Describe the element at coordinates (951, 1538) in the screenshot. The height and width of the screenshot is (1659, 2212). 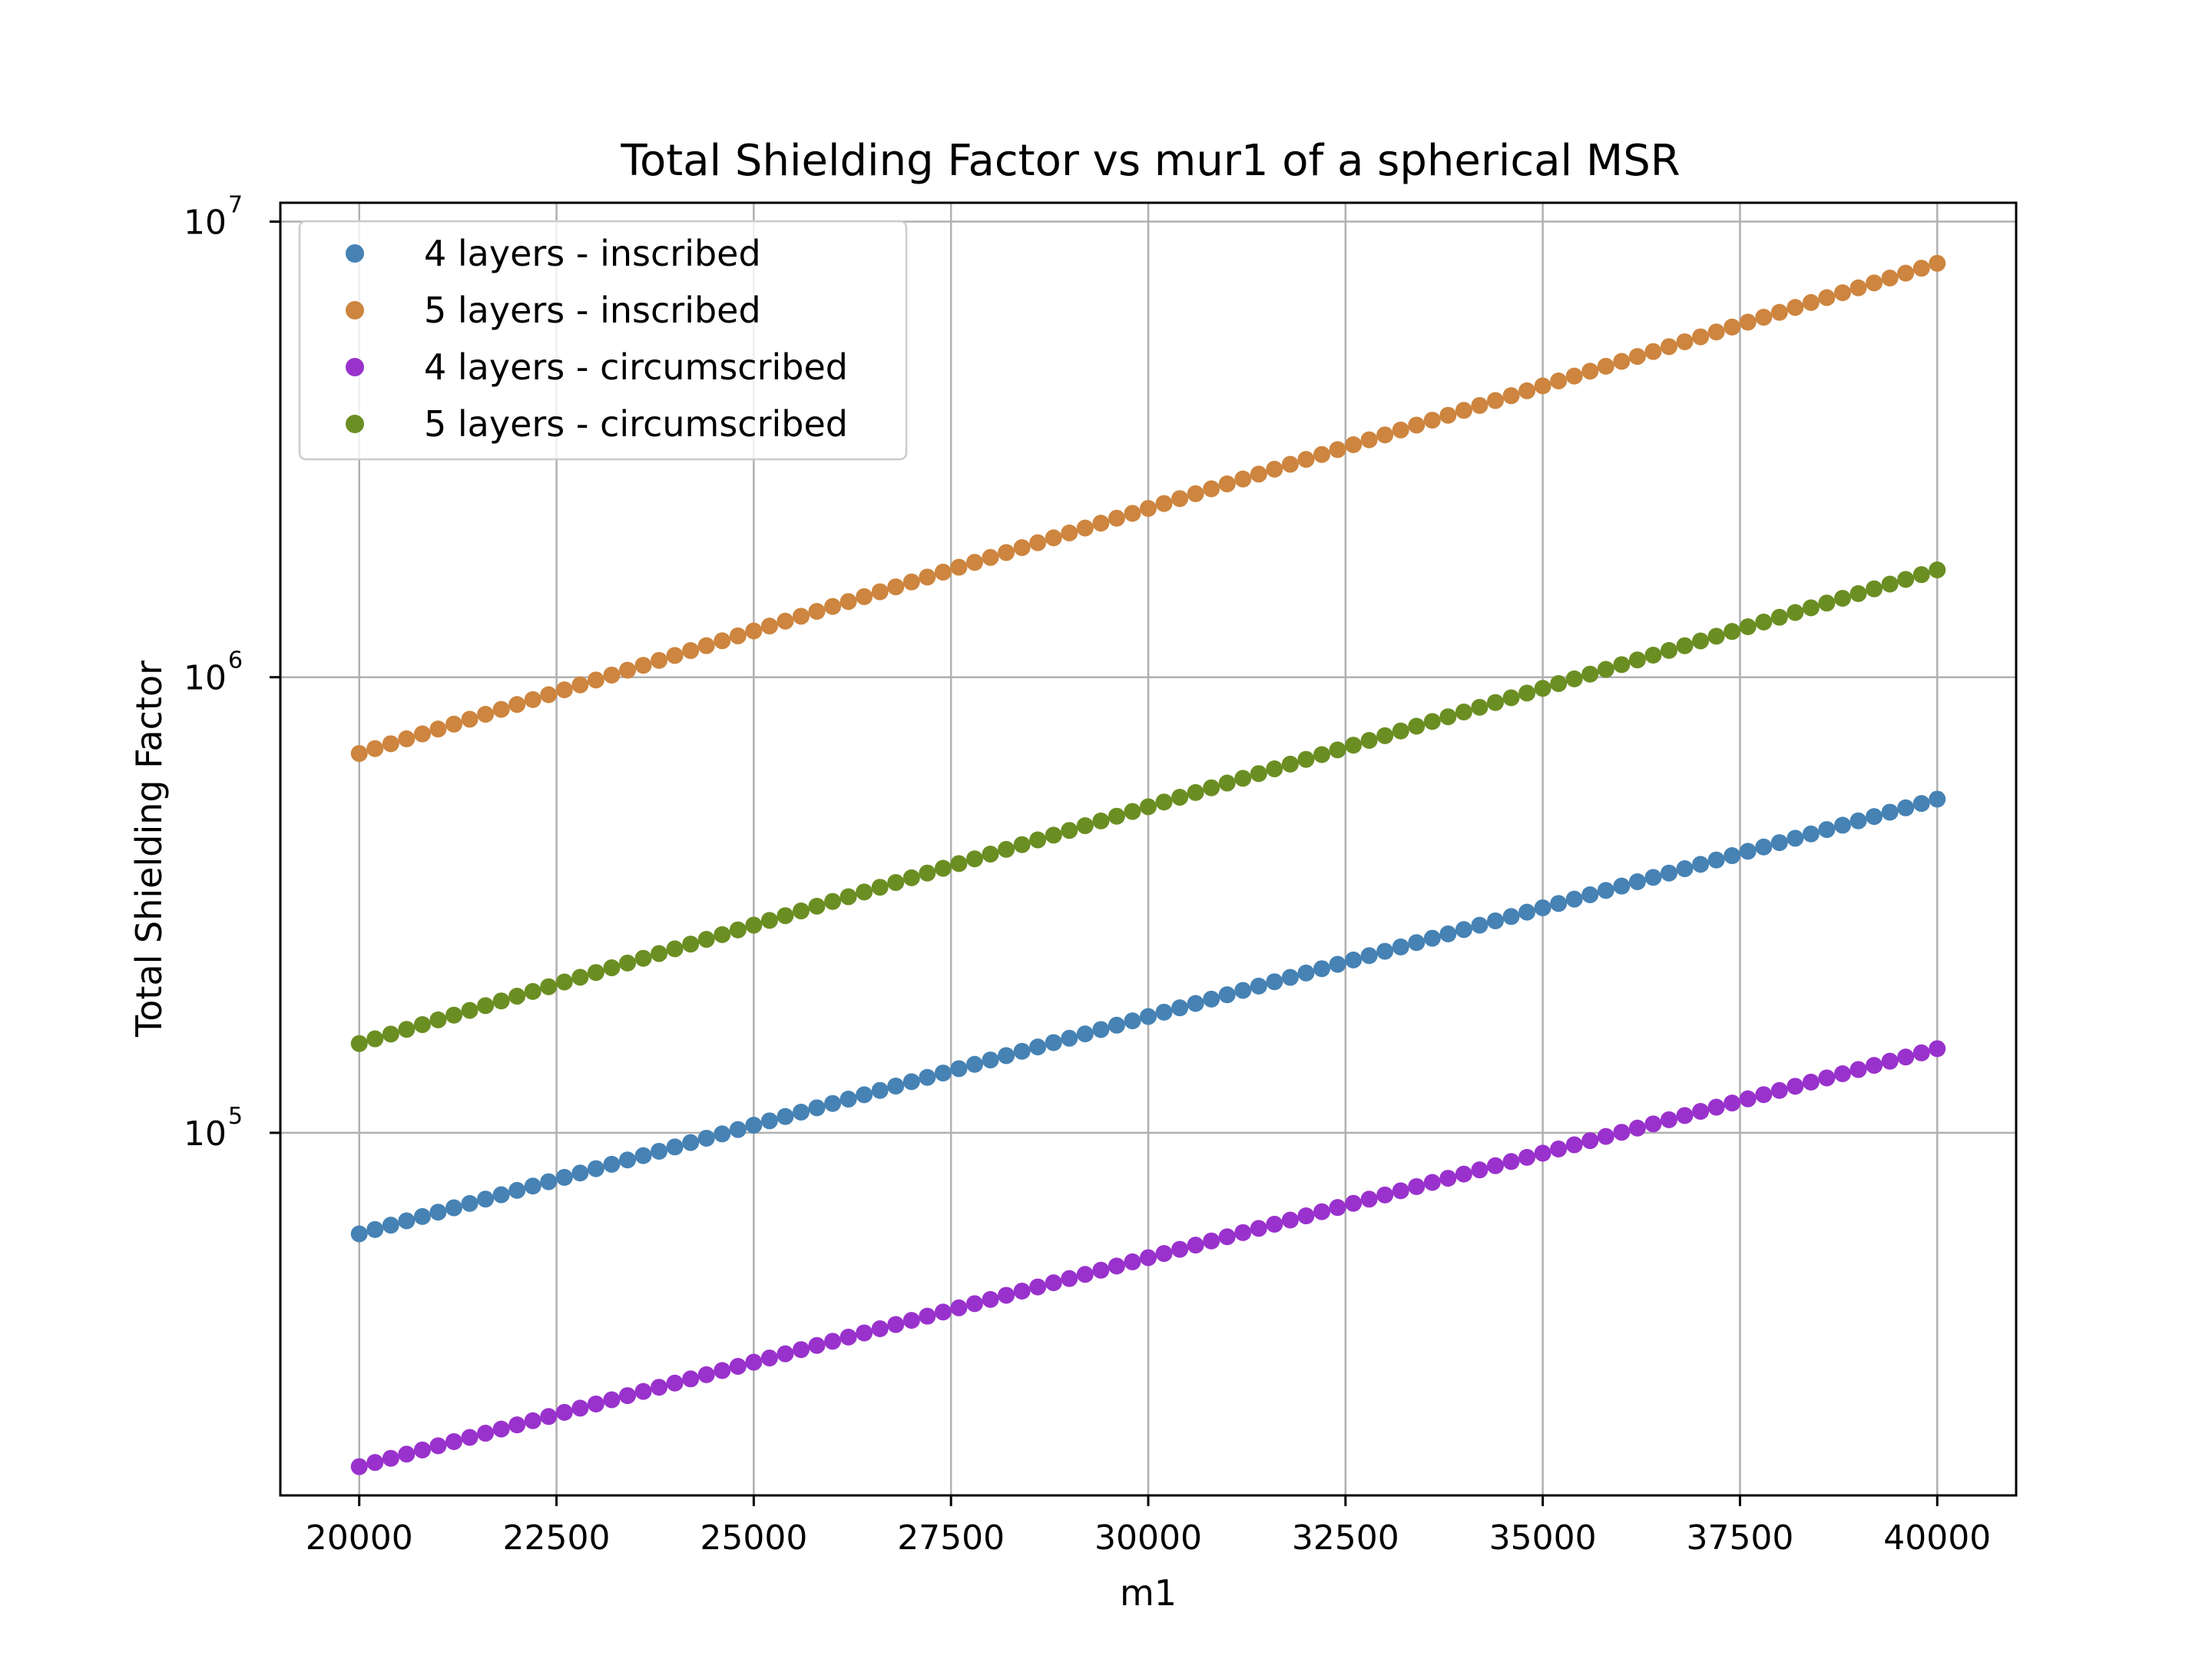
I see `x-tick-label: 27500` at that location.